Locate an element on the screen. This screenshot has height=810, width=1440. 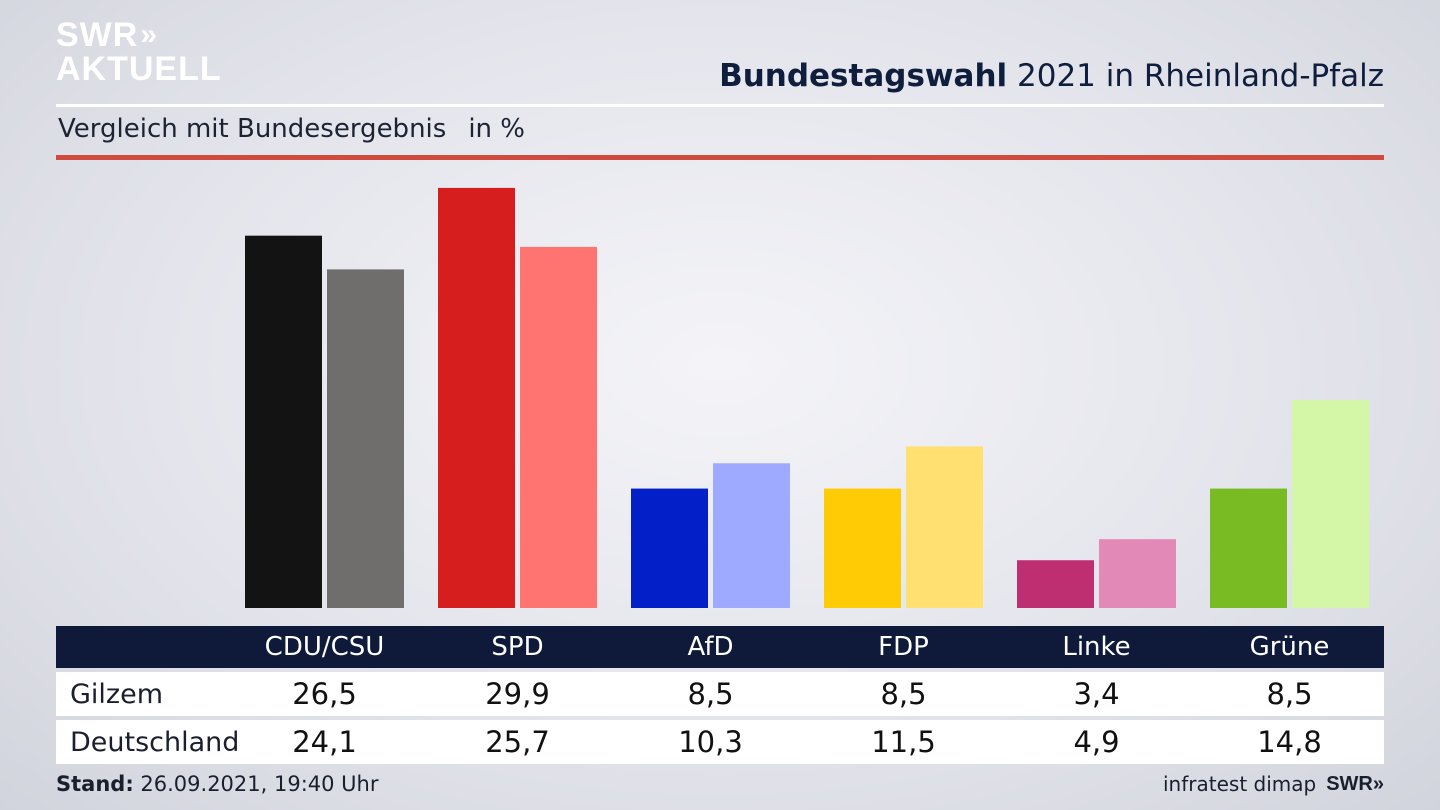
value-label-linke-deutschland: 4,9 is located at coordinates (1096, 742).